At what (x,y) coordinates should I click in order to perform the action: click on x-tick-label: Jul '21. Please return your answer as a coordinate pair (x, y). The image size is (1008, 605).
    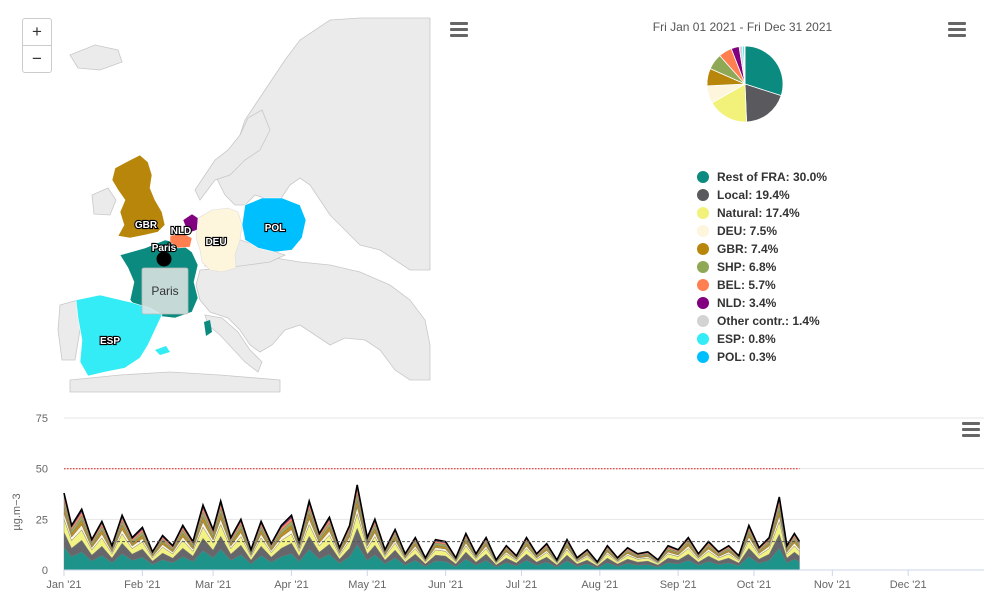
    Looking at the image, I should click on (521, 585).